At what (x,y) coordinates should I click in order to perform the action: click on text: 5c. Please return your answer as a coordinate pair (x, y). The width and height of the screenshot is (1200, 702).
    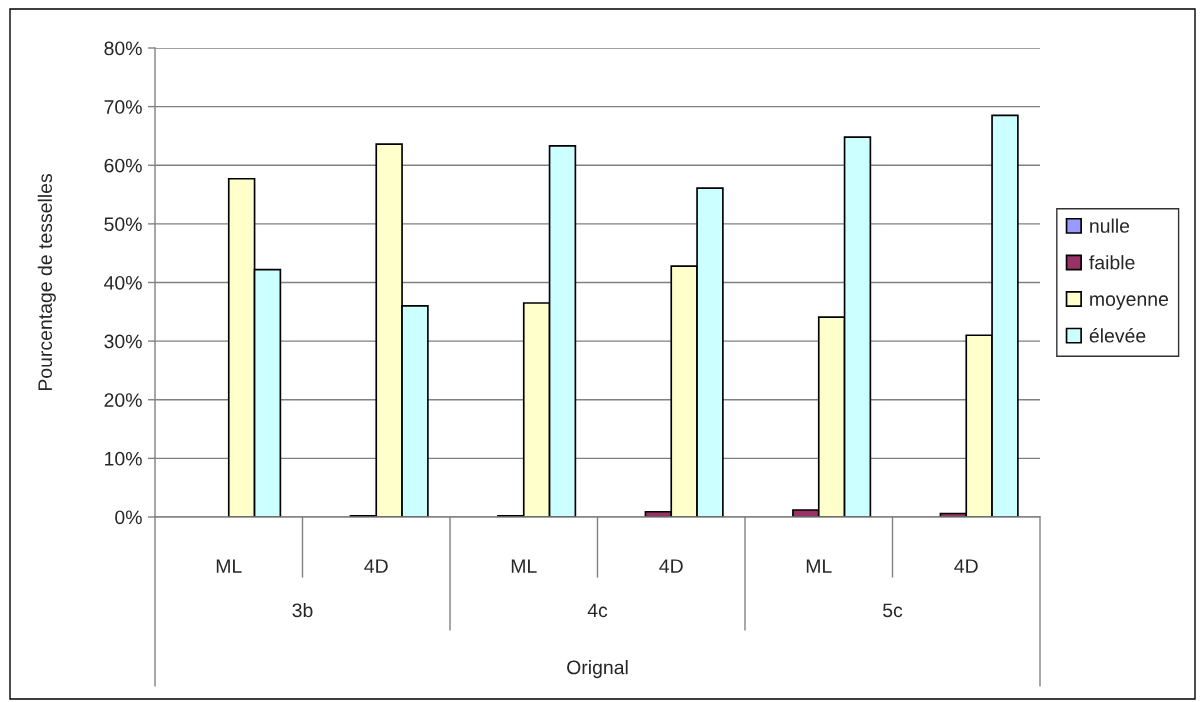
    Looking at the image, I should click on (893, 610).